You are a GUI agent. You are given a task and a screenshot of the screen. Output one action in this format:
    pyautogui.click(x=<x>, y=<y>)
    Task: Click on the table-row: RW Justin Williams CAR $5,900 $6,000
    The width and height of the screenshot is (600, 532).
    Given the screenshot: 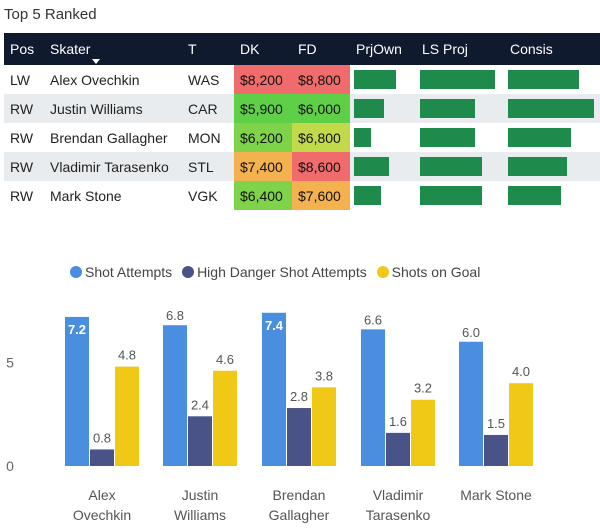 What is the action you would take?
    pyautogui.click(x=302, y=108)
    